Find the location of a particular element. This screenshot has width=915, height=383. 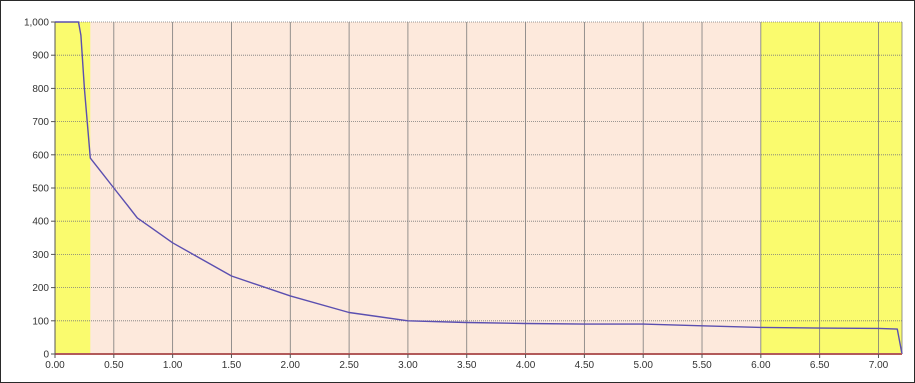

y-tick-labels: 0 100 200 300 400 500 600 700 800 900 1,000 is located at coordinates (36, 189).